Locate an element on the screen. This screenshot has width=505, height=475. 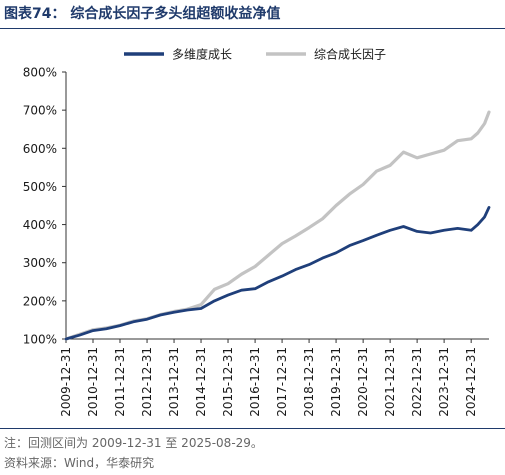
footer-divider is located at coordinates (252, 428).